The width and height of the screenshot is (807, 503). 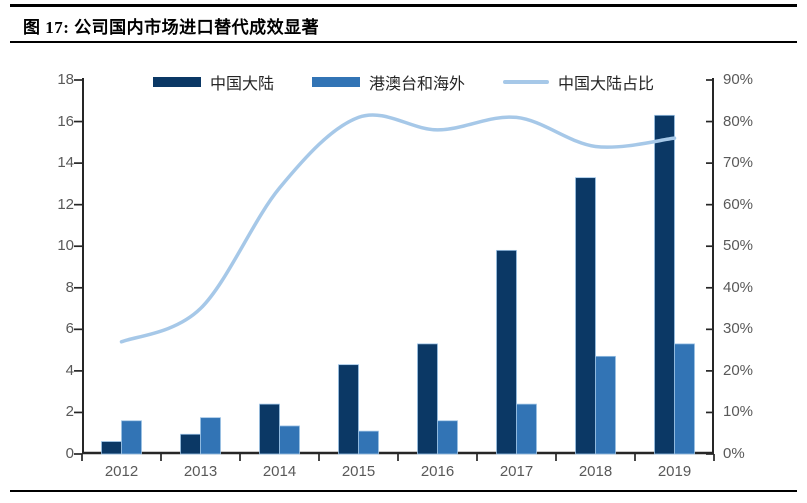 What do you see at coordinates (69, 453) in the screenshot?
I see `y-axis-left-label: 0` at bounding box center [69, 453].